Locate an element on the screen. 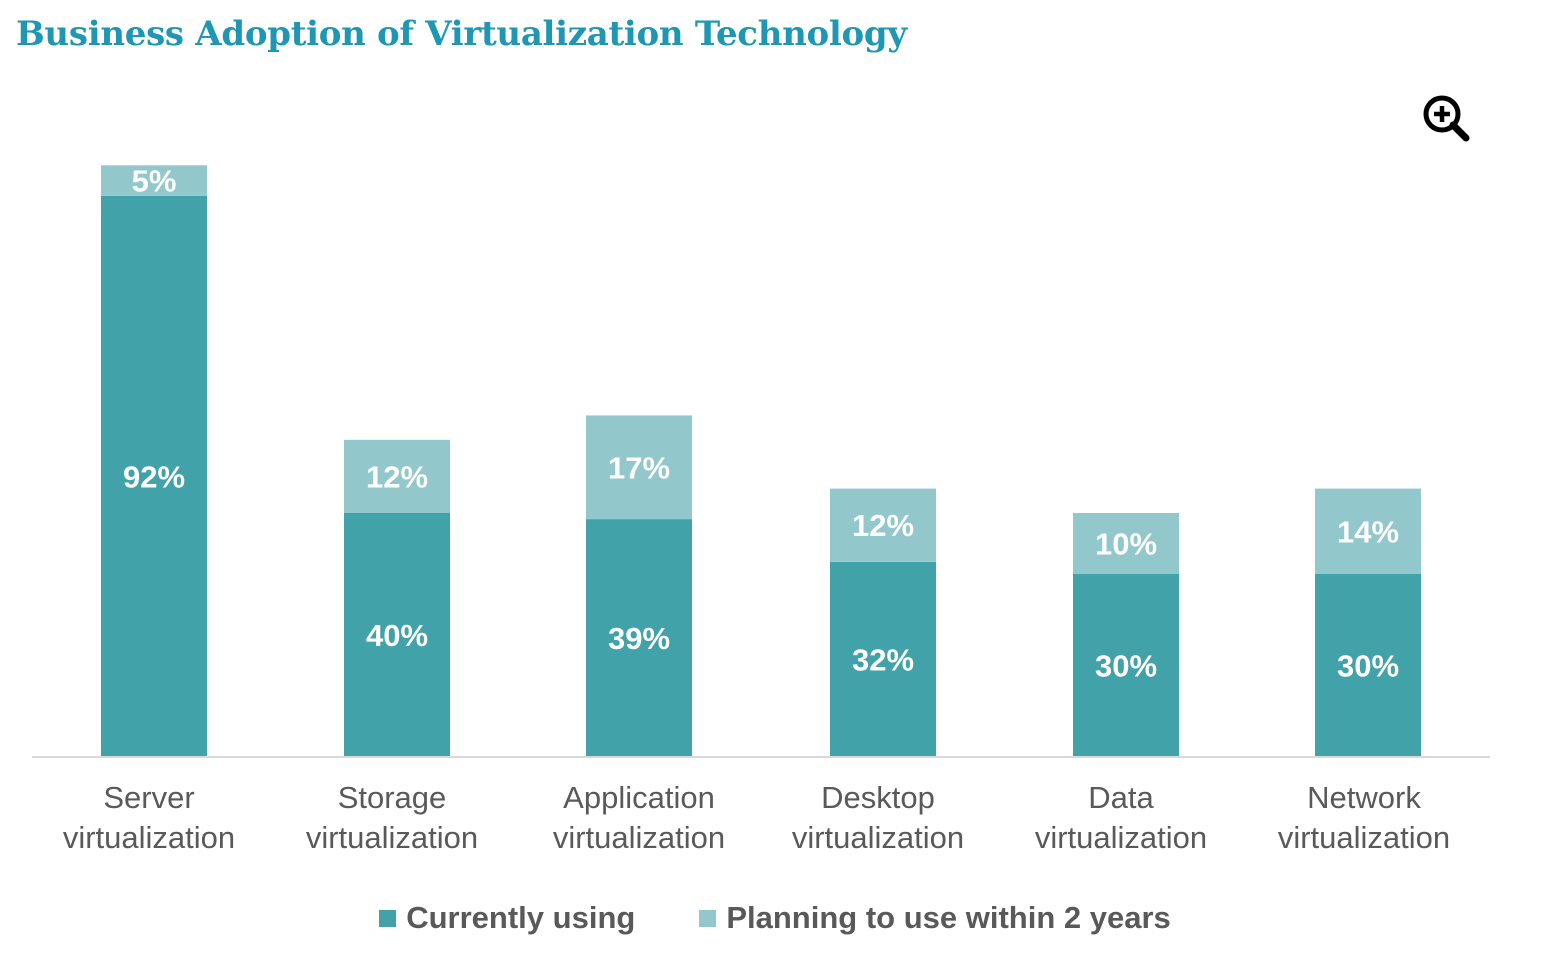 The height and width of the screenshot is (980, 1550). data-label-planning-3: 12% is located at coordinates (883, 525).